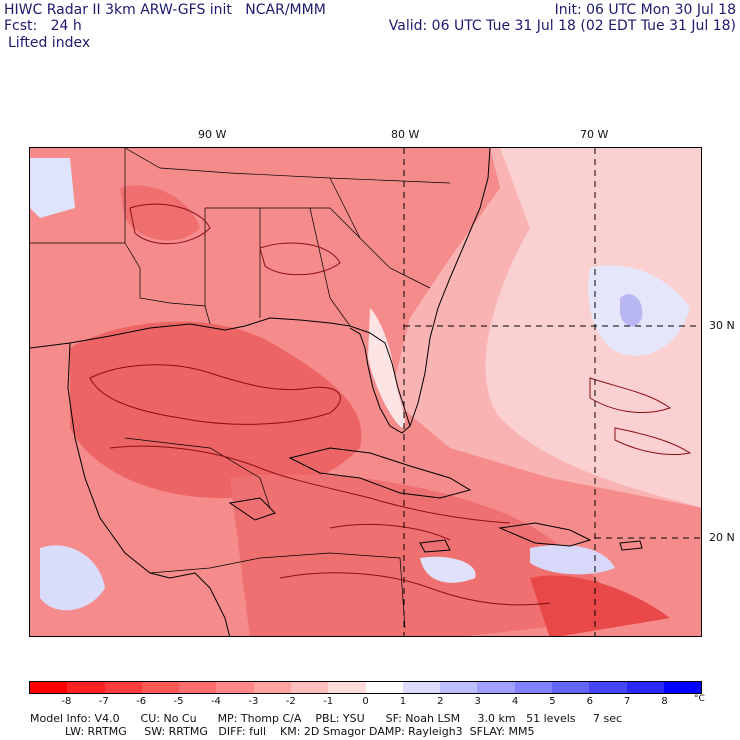 This screenshot has width=740, height=740. What do you see at coordinates (290, 701) in the screenshot?
I see `colorbar-tick-label: -2` at bounding box center [290, 701].